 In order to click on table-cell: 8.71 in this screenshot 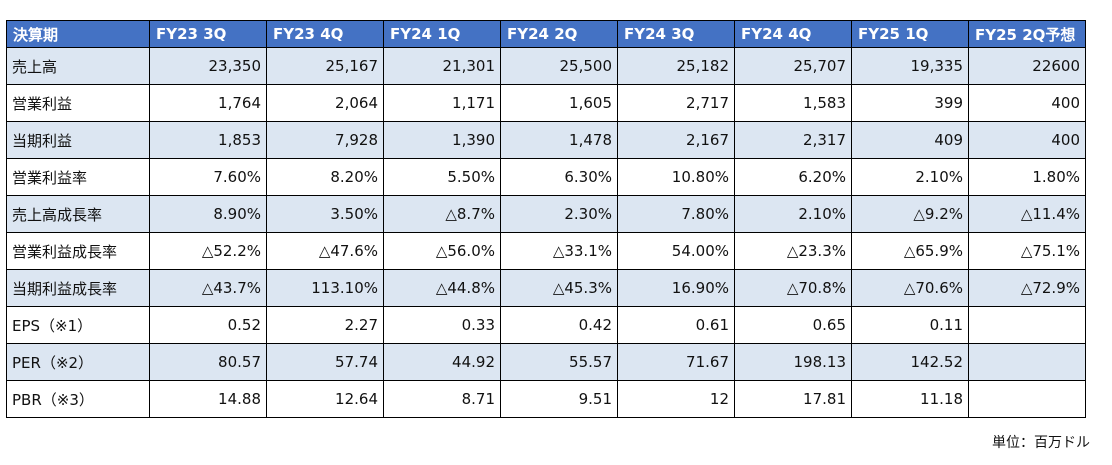, I will do `click(442, 399)`.